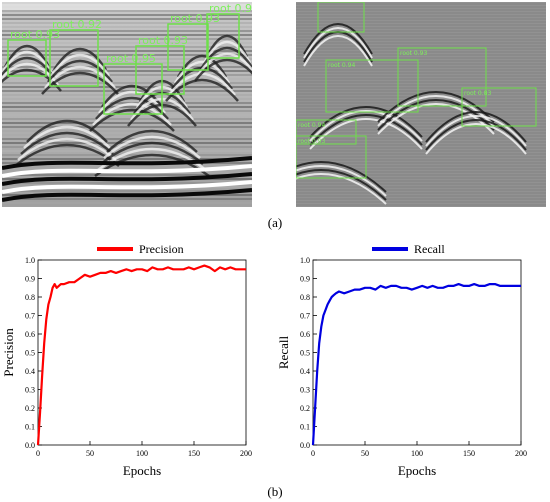 This screenshot has width=550, height=502. What do you see at coordinates (305, 279) in the screenshot?
I see `recall-y-tick-label: 0.9` at bounding box center [305, 279].